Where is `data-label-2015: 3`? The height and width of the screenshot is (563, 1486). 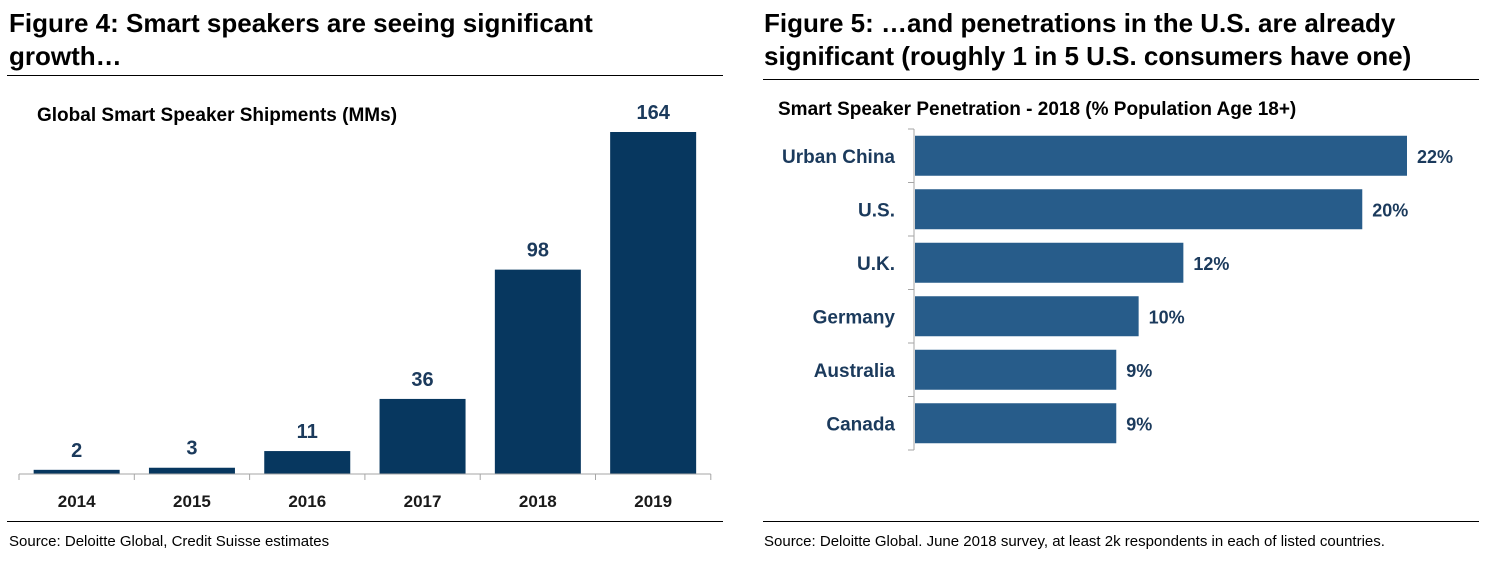
data-label-2015: 3 is located at coordinates (191, 449).